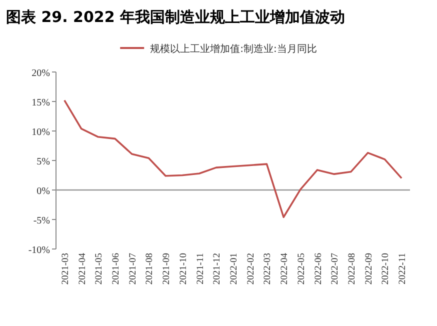  What do you see at coordinates (117, 268) in the screenshot?
I see `x-tick-label: 2021-06` at bounding box center [117, 268].